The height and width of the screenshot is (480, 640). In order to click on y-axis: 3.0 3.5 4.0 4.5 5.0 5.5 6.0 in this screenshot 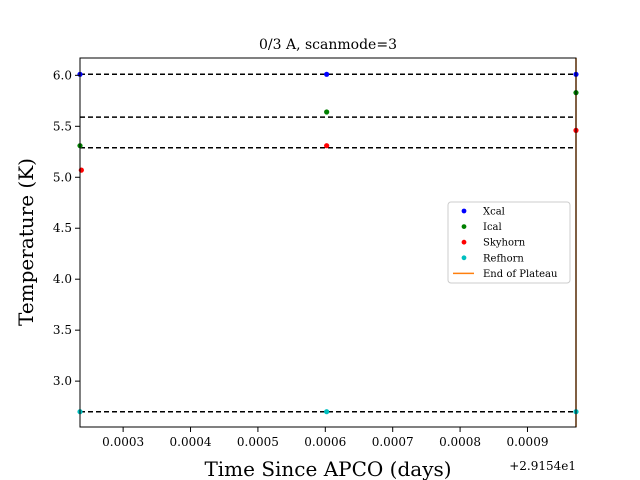, I will do `click(66, 228)`.